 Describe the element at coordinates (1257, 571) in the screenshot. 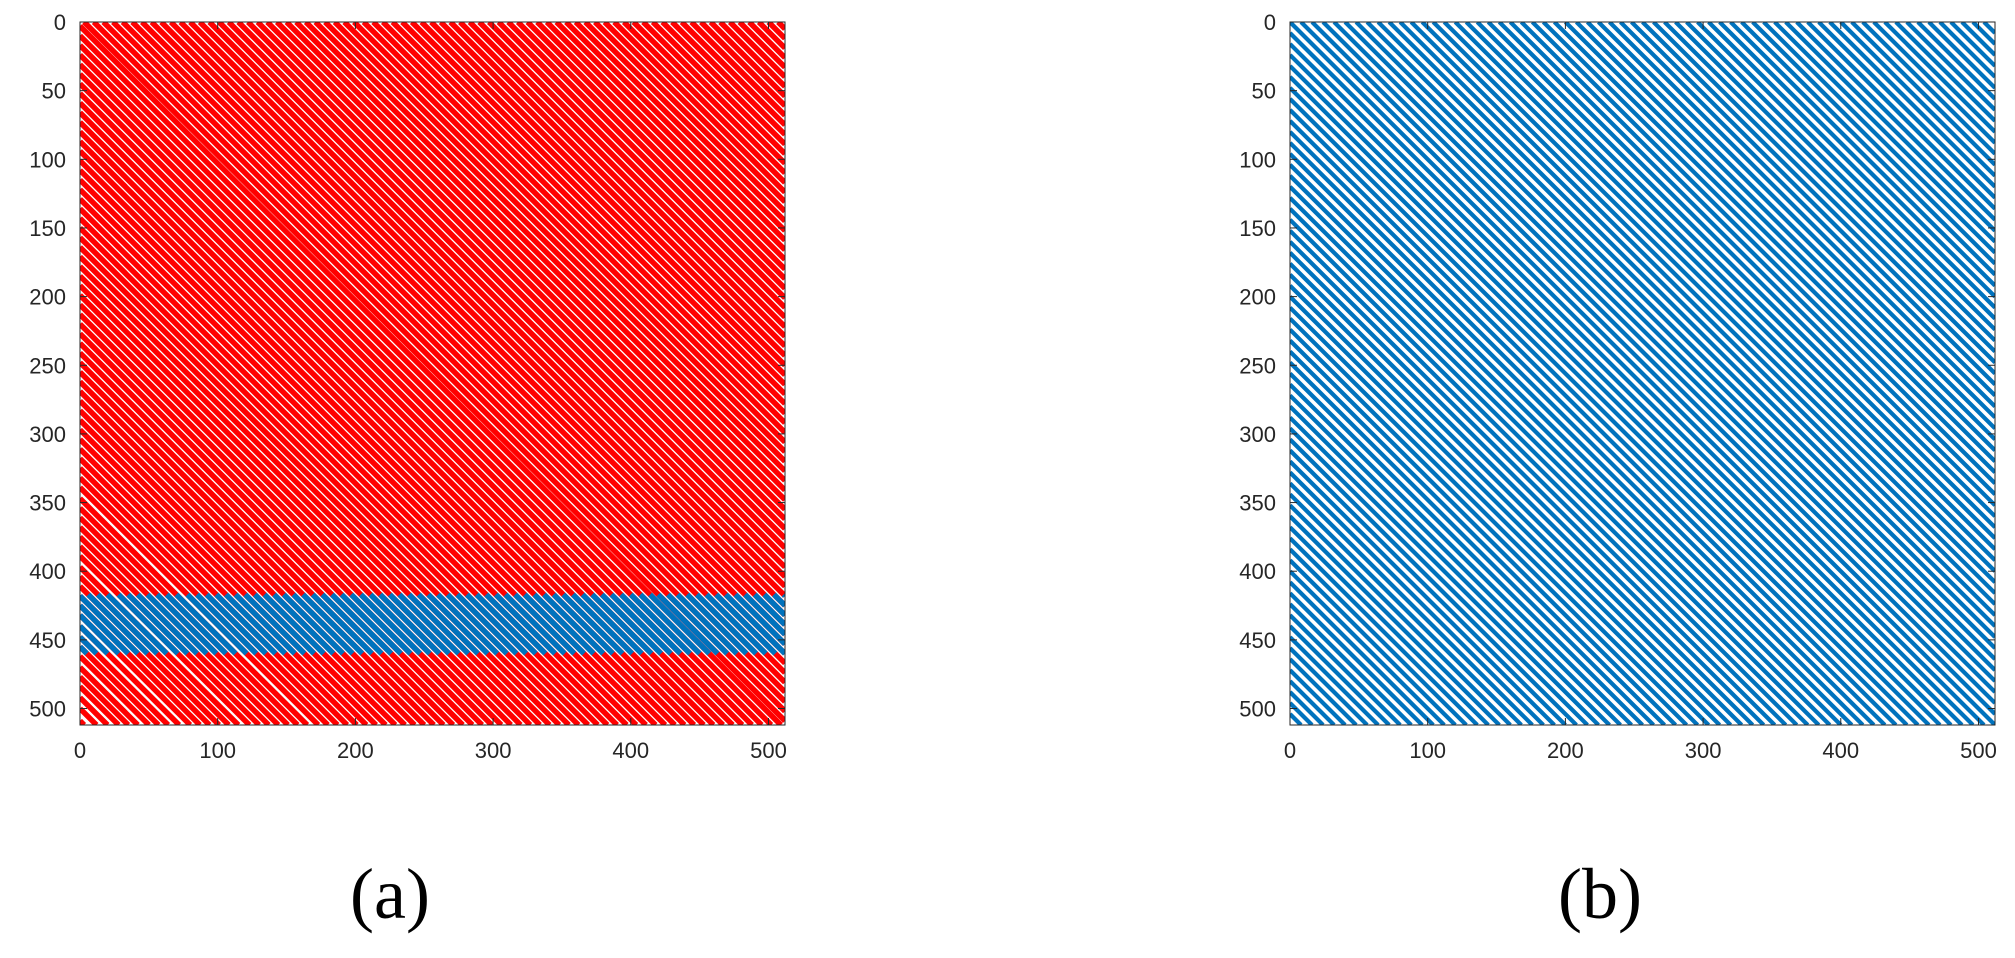

I see `y-tick-label: 400` at that location.